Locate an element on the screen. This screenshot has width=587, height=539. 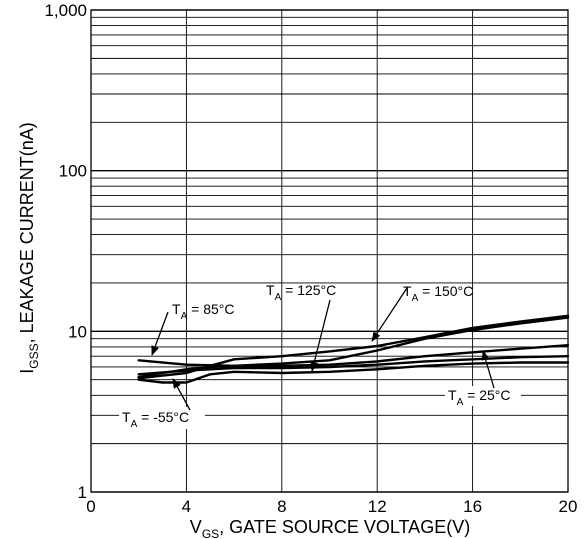
annotation-25c: TA = 25°C is located at coordinates (483, 397).